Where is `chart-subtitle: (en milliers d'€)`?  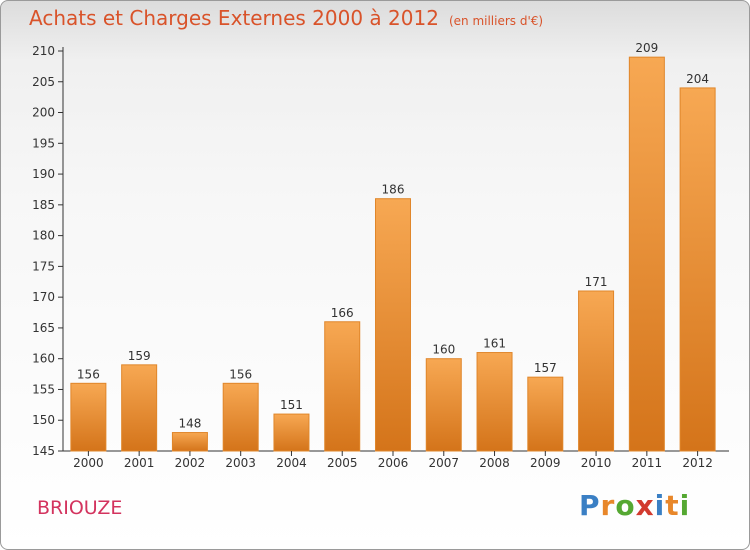
chart-subtitle: (en milliers d'€) is located at coordinates (496, 21).